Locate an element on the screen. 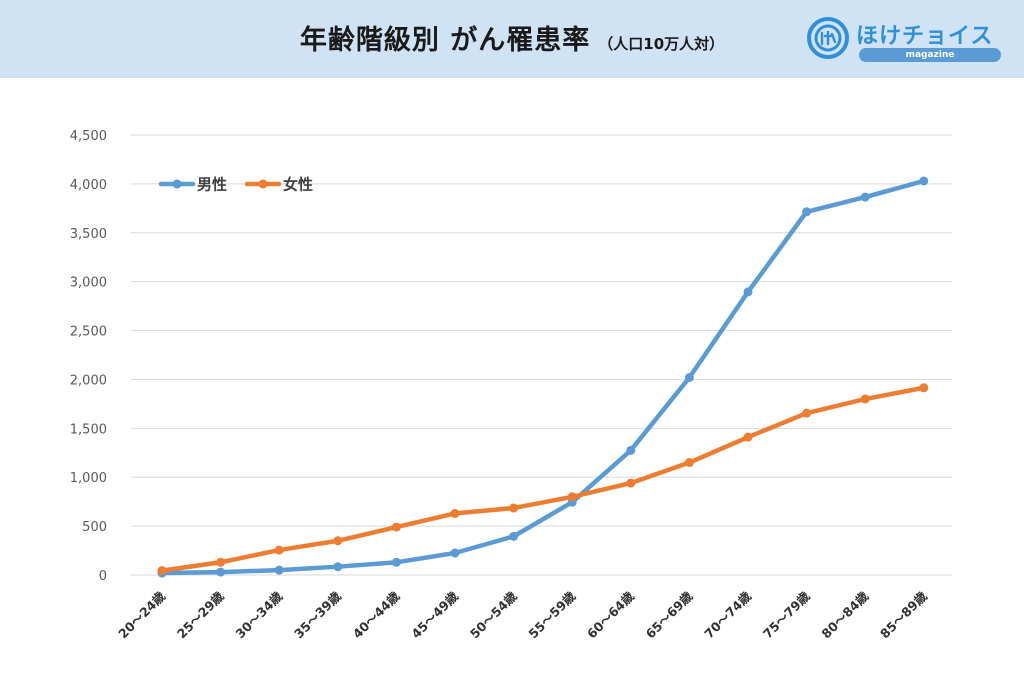 Image resolution: width=1024 pixels, height=683 pixels. x-tick-label: 45～49歳 is located at coordinates (434, 614).